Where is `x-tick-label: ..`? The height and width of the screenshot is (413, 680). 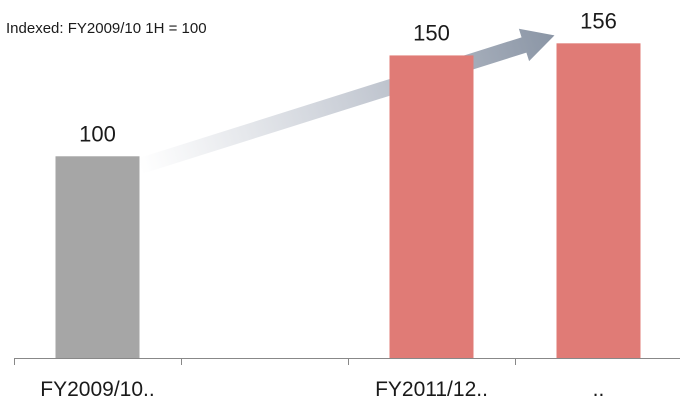 x-tick-label: .. is located at coordinates (599, 389).